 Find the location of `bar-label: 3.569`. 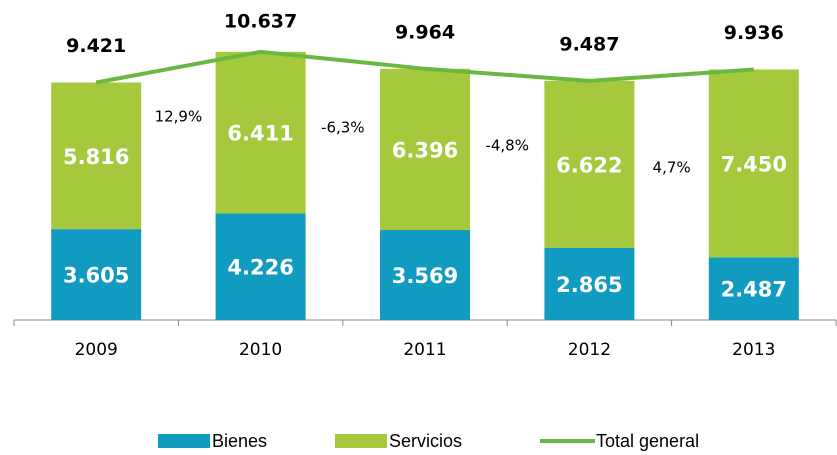

bar-label: 3.569 is located at coordinates (425, 276).